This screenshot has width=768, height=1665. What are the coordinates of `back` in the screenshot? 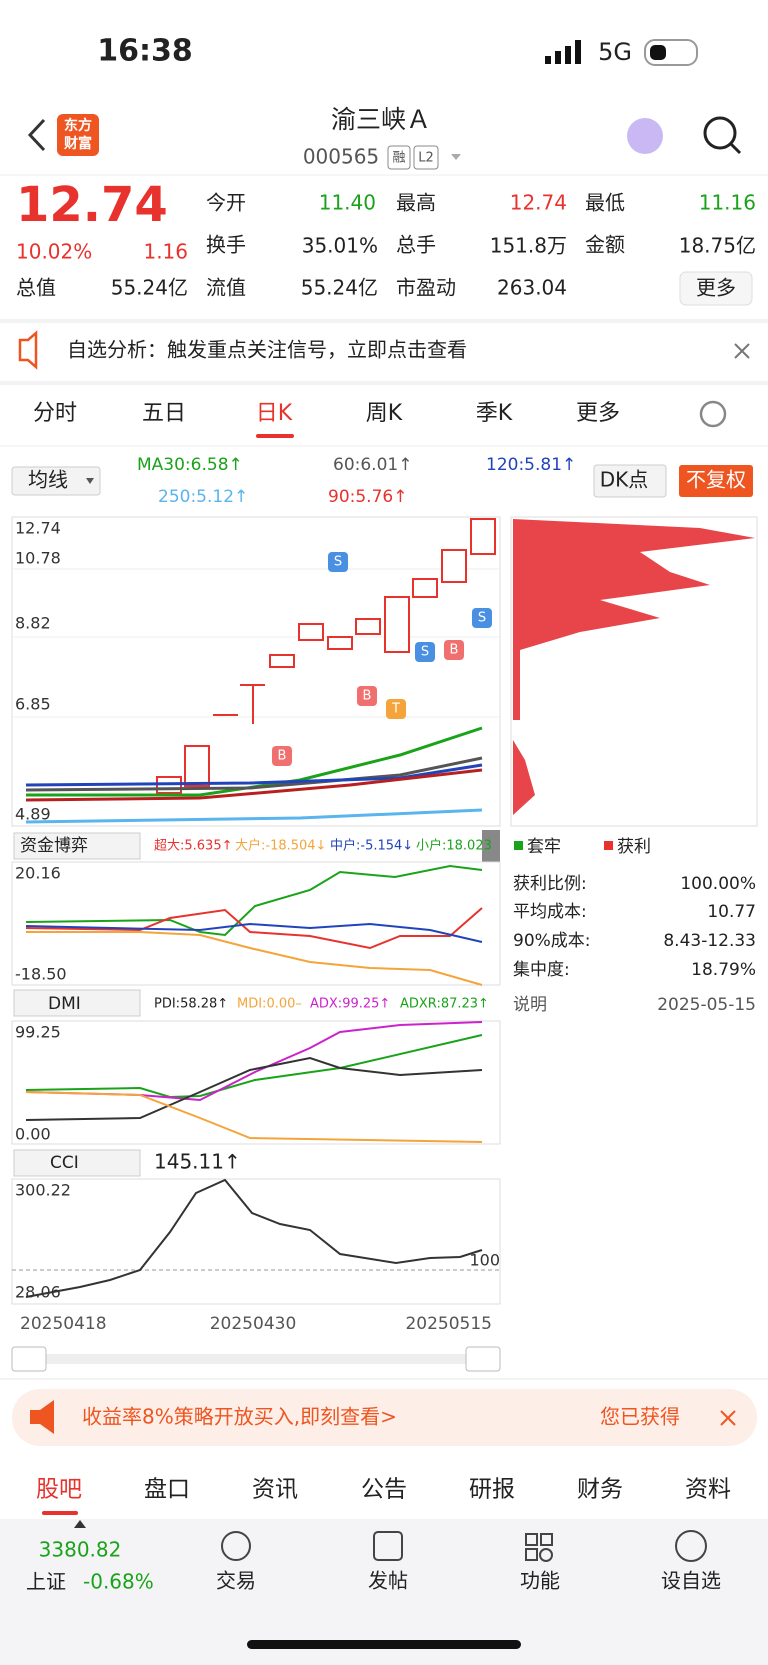 It's located at (36, 135).